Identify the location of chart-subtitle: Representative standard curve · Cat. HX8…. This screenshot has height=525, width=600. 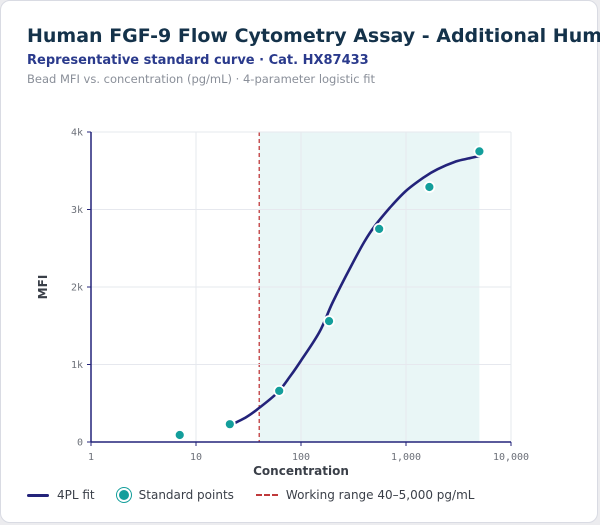
(198, 60).